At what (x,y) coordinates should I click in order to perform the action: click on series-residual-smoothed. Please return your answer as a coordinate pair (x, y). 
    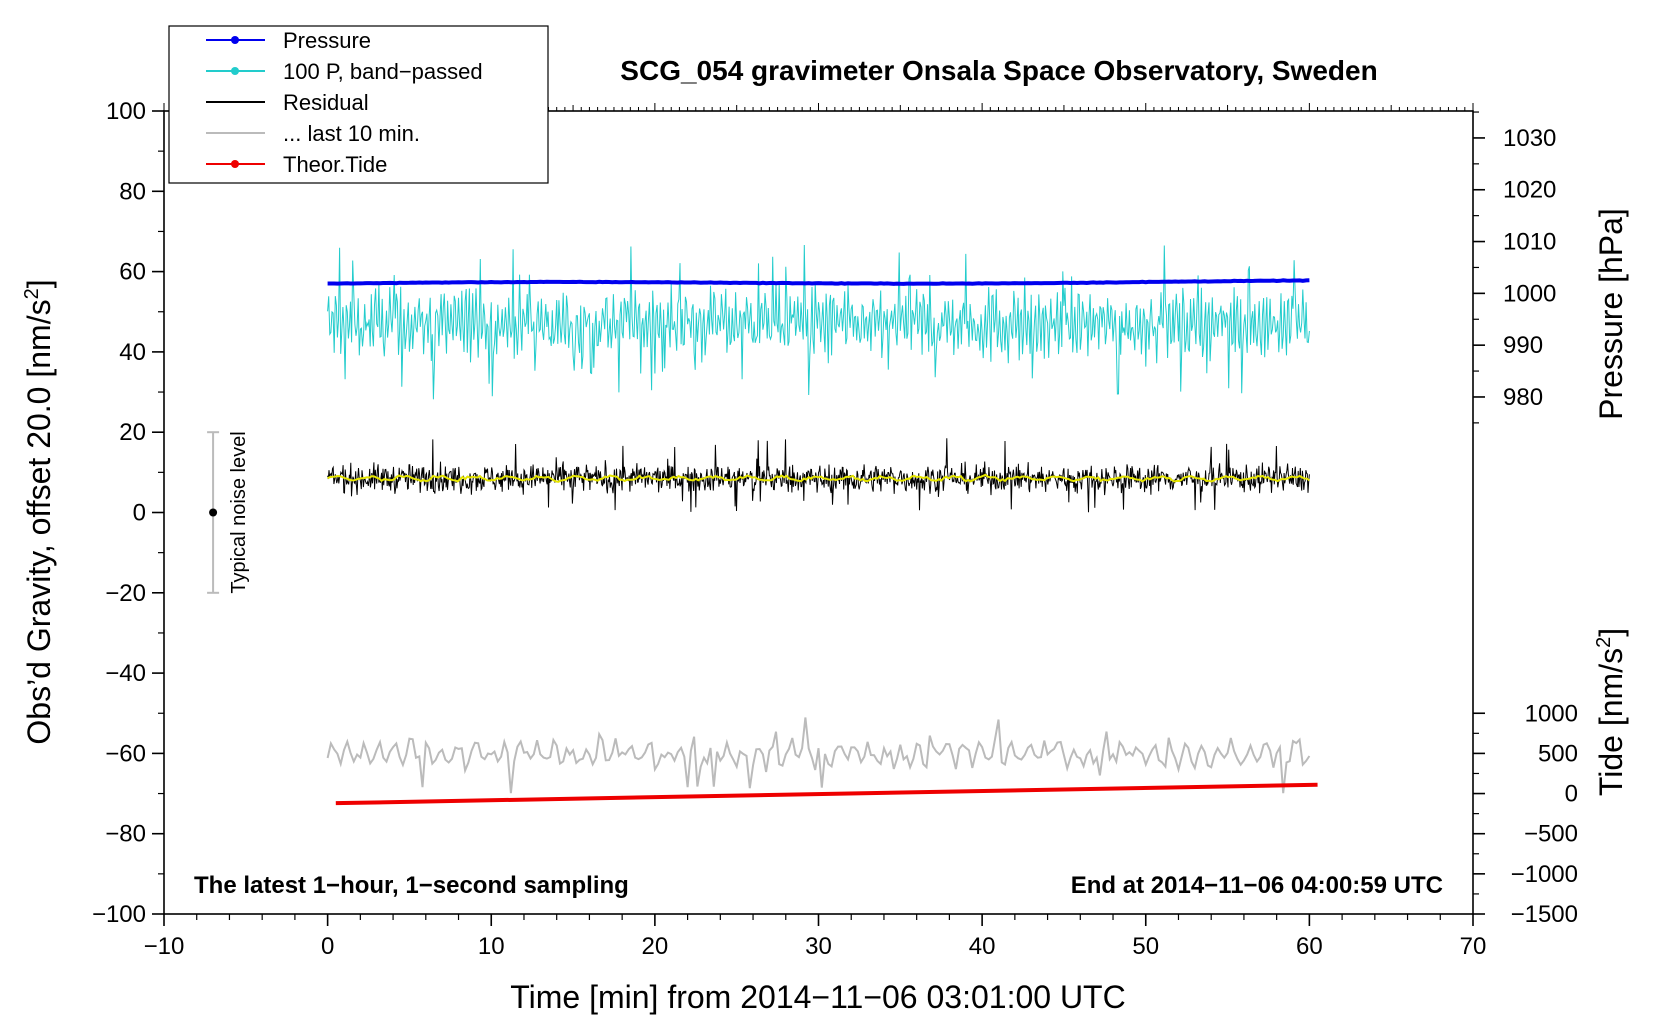
    Looking at the image, I should click on (818, 478).